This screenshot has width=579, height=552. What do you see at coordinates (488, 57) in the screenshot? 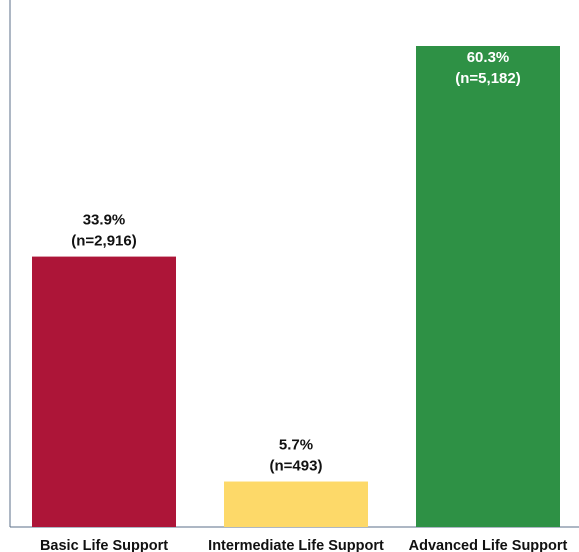
I see `bar-value-label: 60.3%` at bounding box center [488, 57].